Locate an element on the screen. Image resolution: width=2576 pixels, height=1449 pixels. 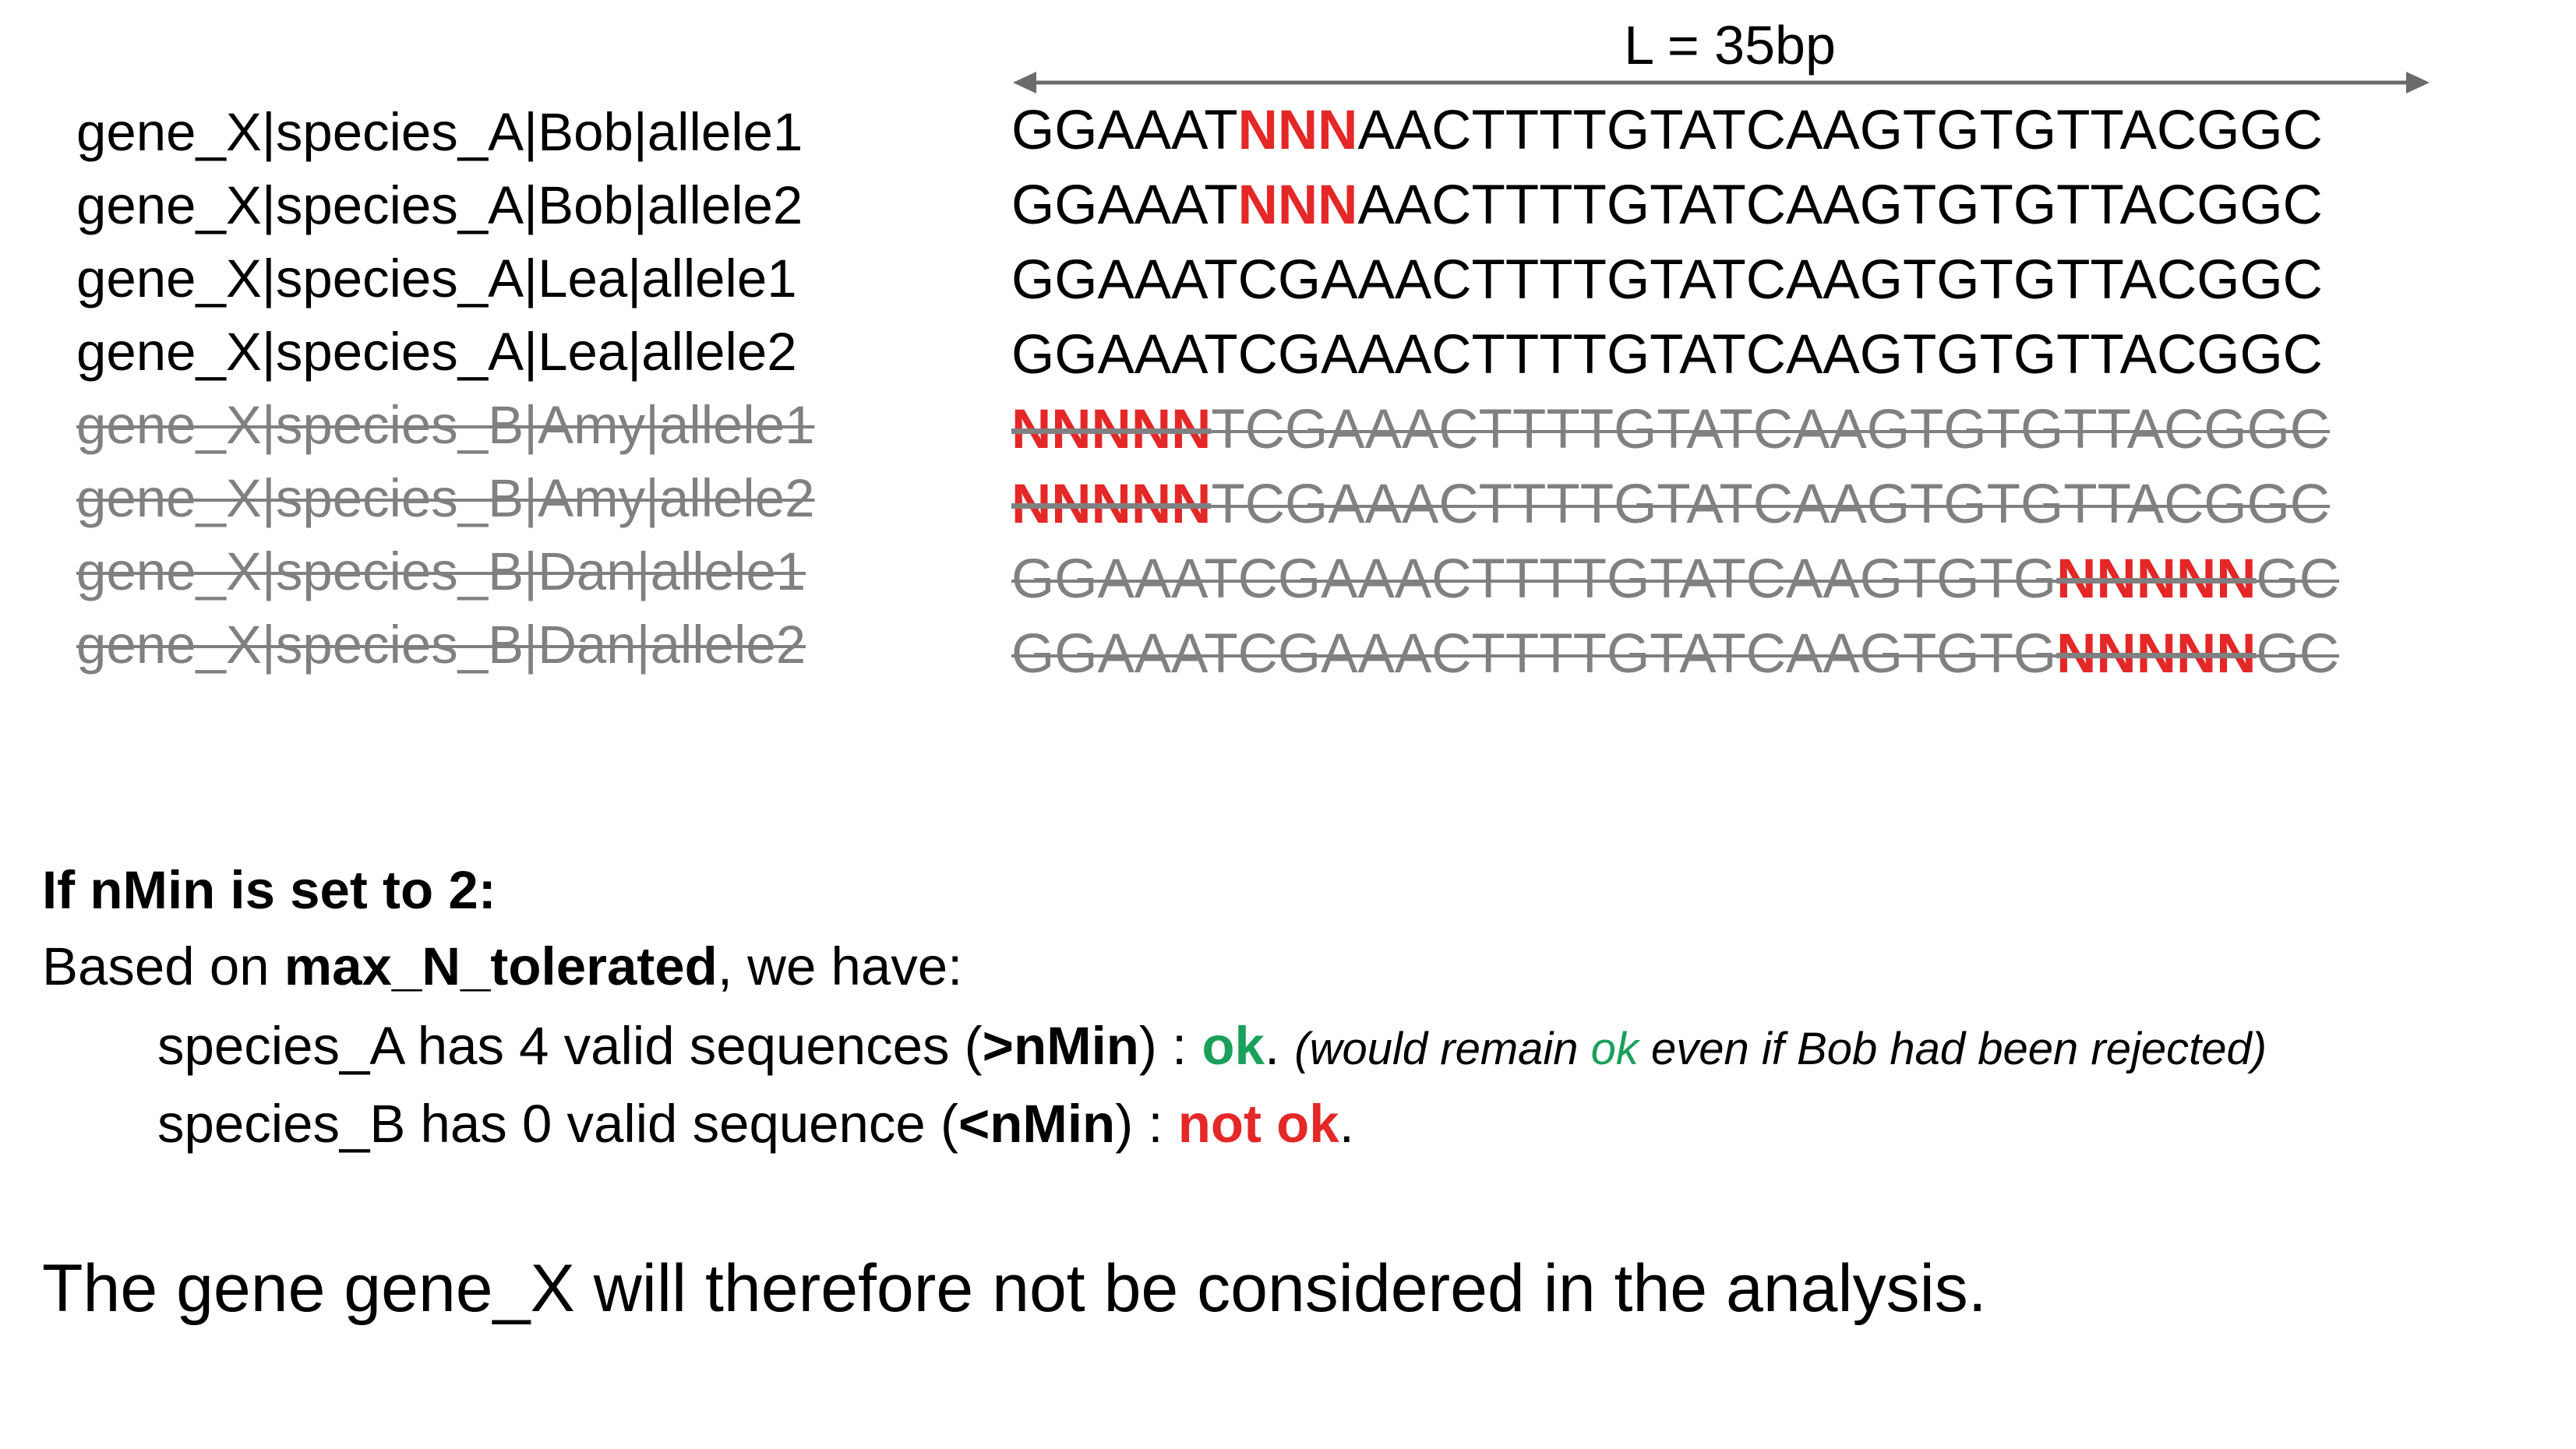
basis-text: Based on is located at coordinates (163, 966).